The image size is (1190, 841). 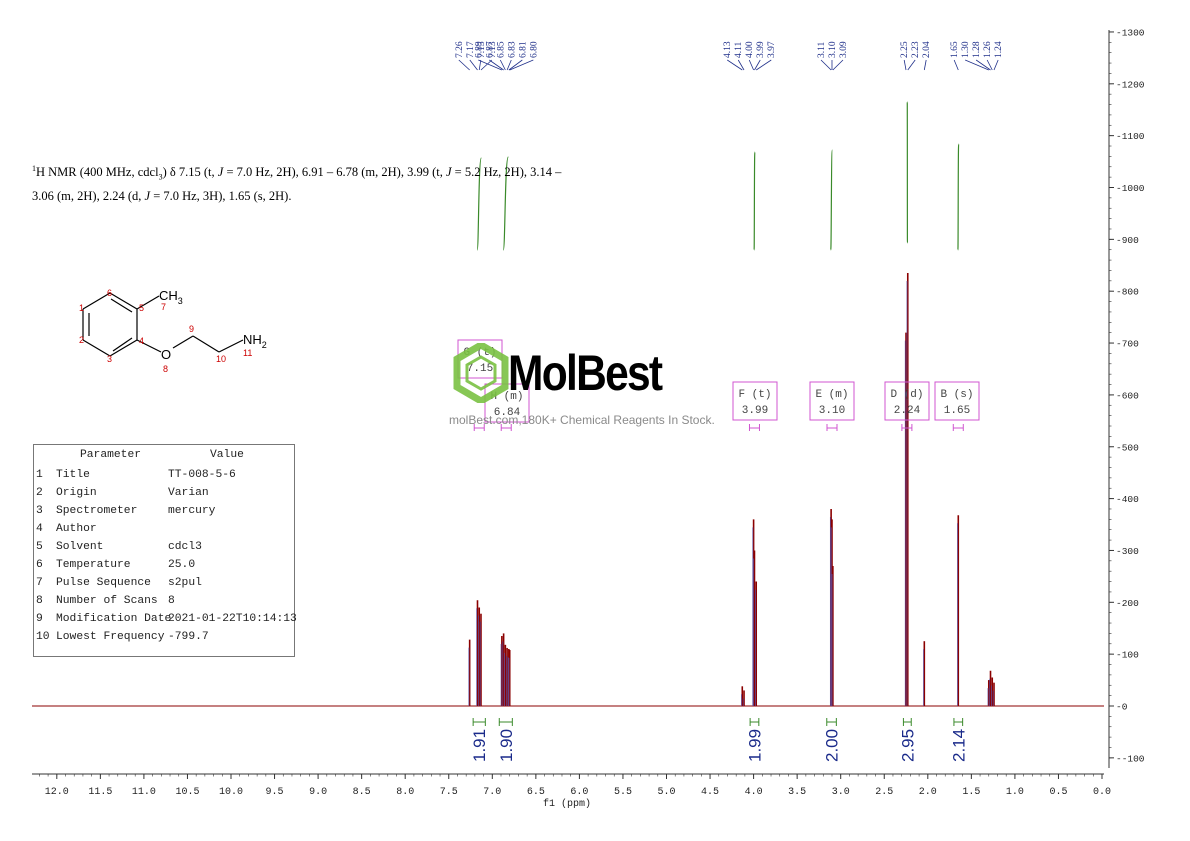 I want to click on parameter-row-name: Spectrometer, so click(x=97, y=511).